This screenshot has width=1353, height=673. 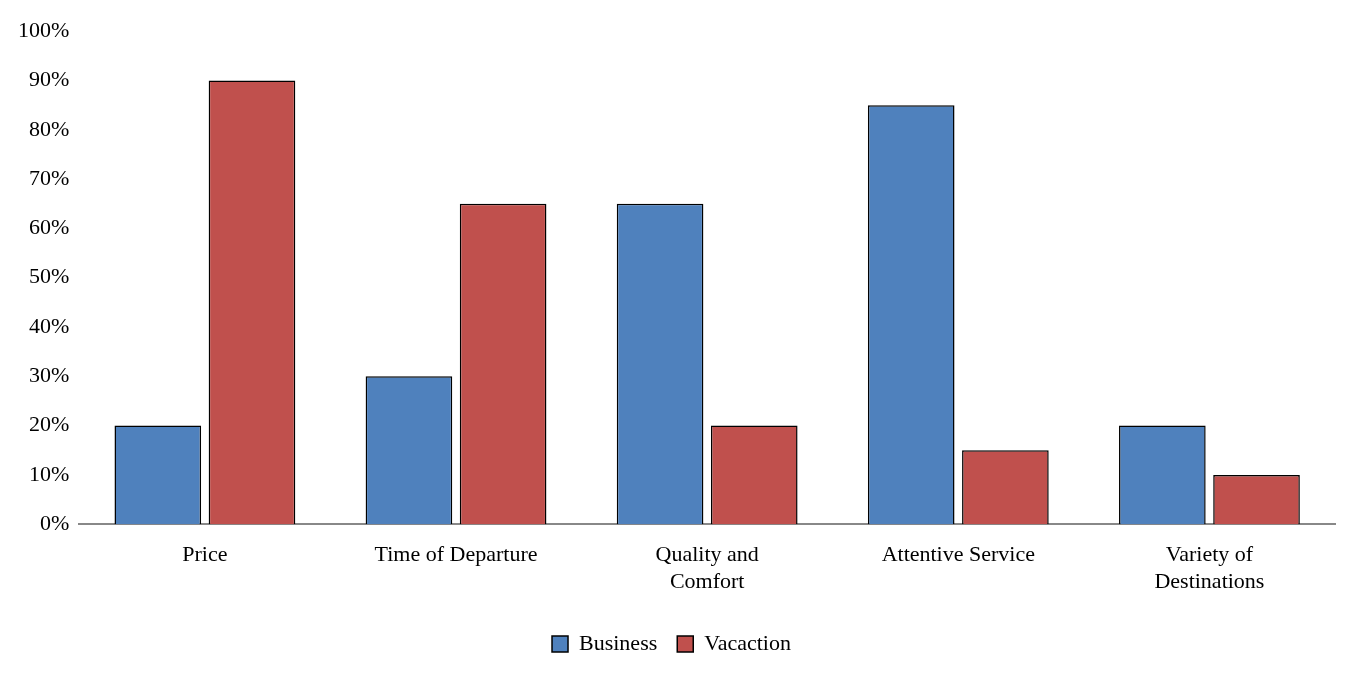 I want to click on x-tick-label: Time of Departure, so click(x=456, y=554).